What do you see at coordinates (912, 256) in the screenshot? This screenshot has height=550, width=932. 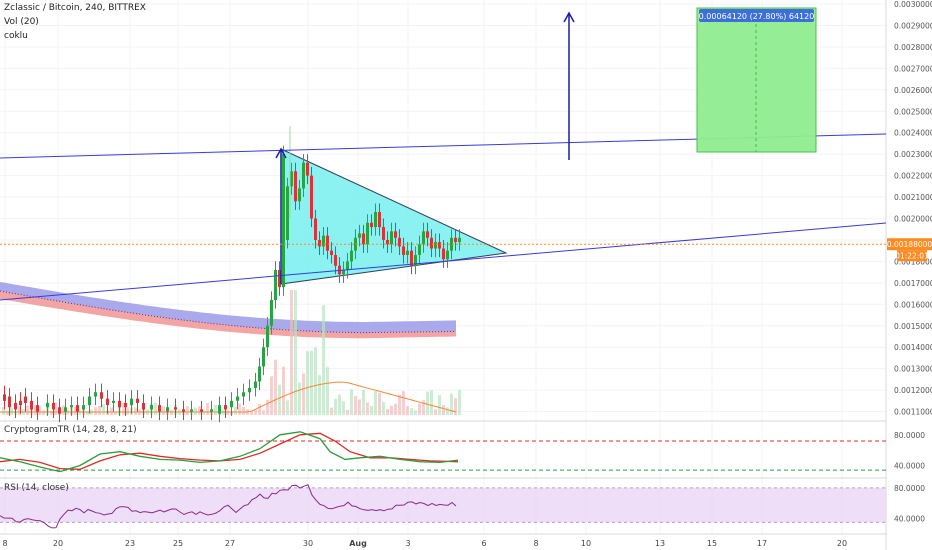 I see `countdown-value: 01:22:01` at bounding box center [912, 256].